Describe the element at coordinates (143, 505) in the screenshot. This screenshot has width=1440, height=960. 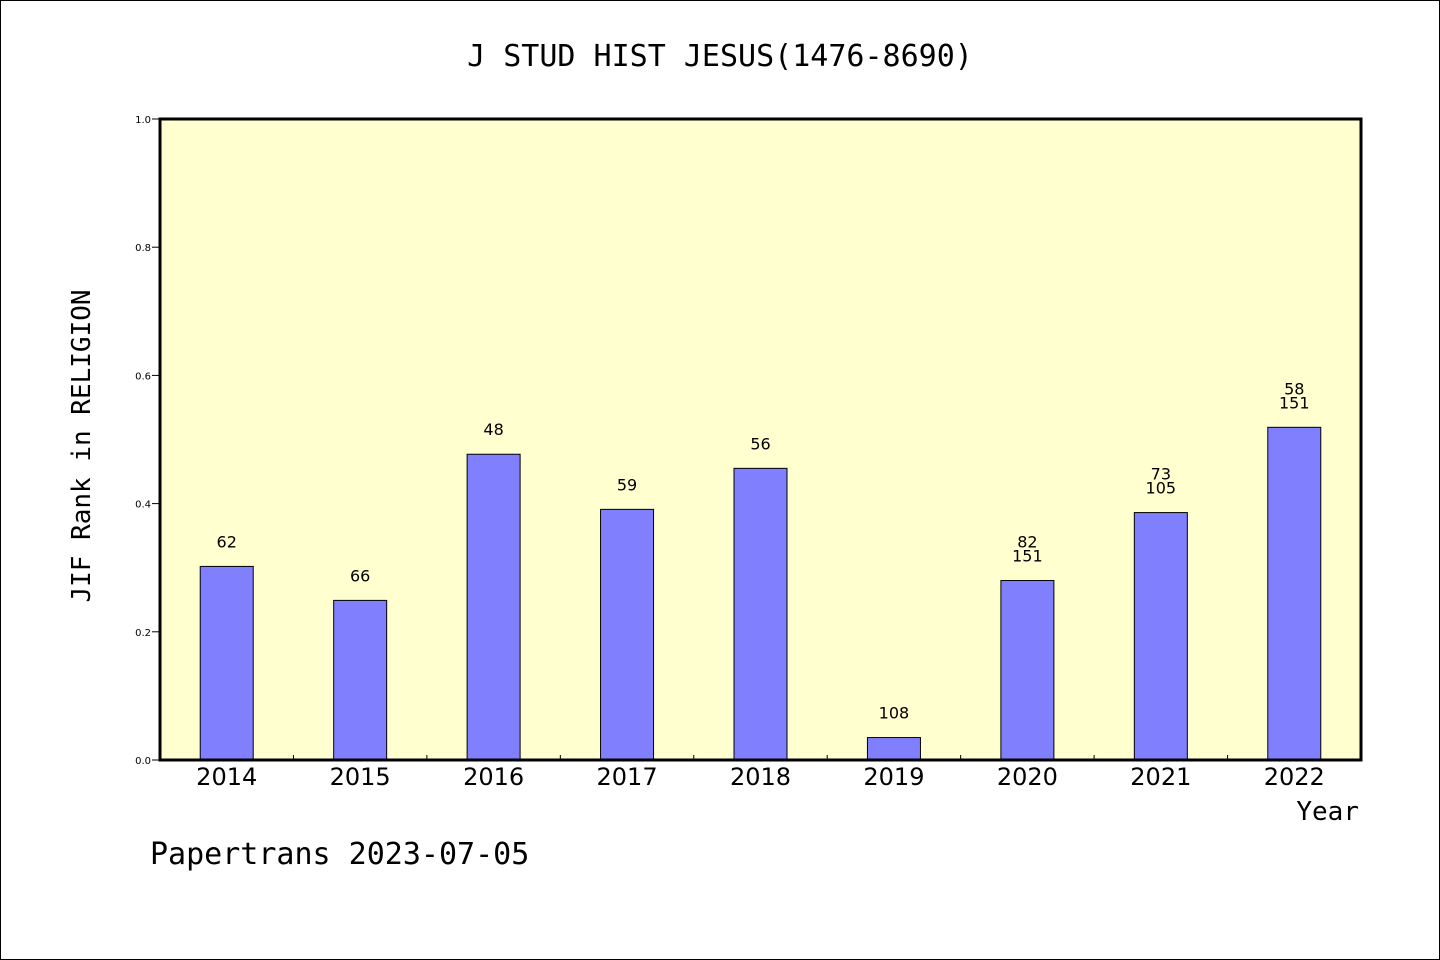
I see `y-tick-label: 0.4` at that location.